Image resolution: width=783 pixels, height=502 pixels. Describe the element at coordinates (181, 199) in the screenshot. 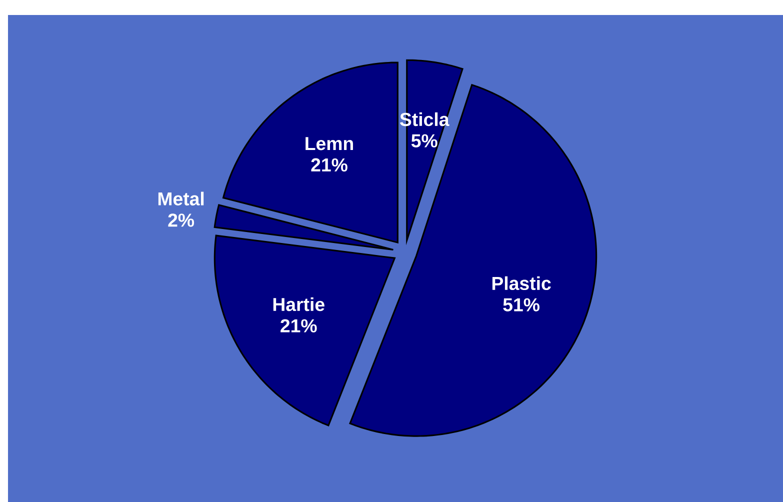

I see `slice-label: Metal` at that location.